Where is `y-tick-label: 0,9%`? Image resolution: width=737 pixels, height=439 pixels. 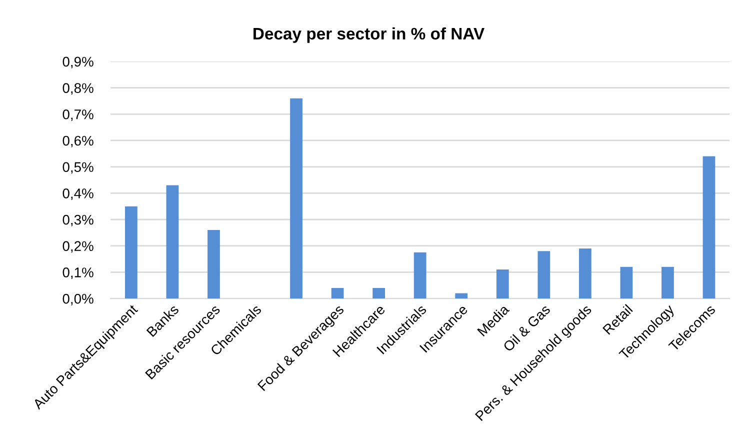 y-tick-label: 0,9% is located at coordinates (78, 62).